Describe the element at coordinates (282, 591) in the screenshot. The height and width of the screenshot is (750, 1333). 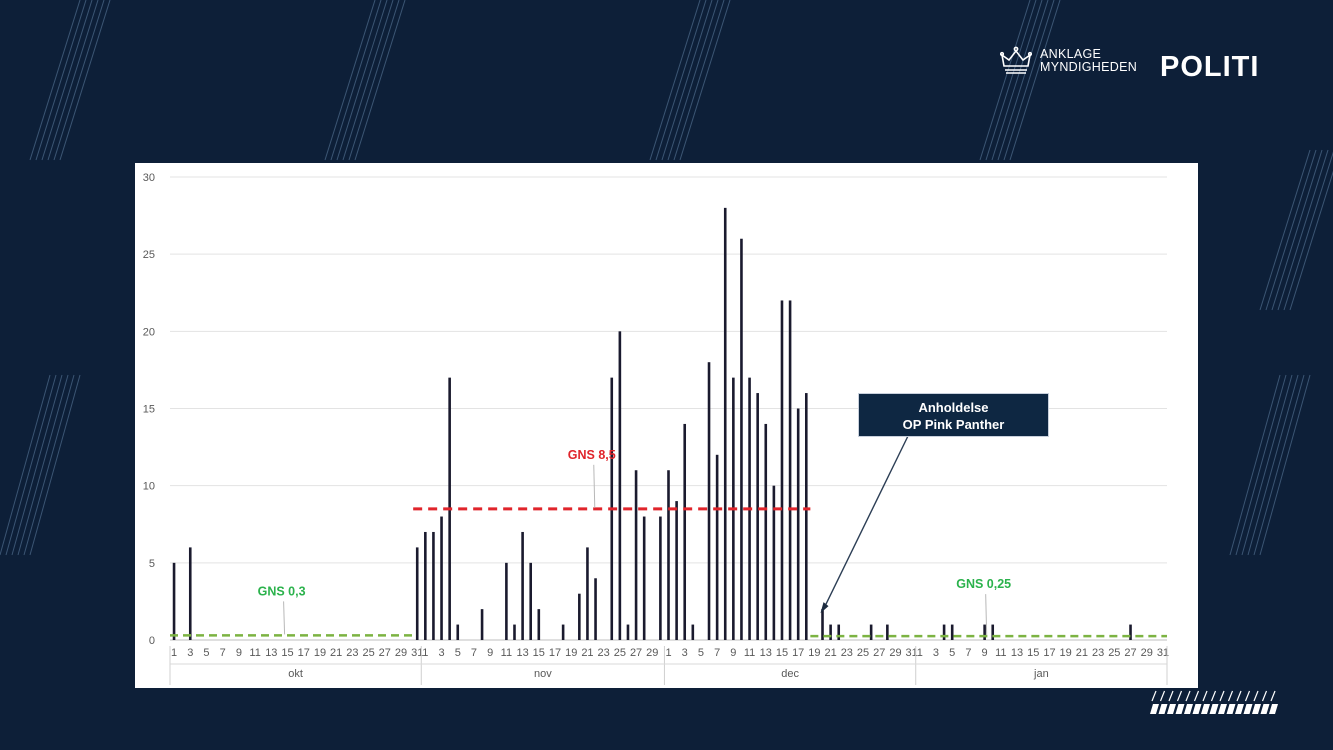
I see `average-label: GNS 0,3` at that location.